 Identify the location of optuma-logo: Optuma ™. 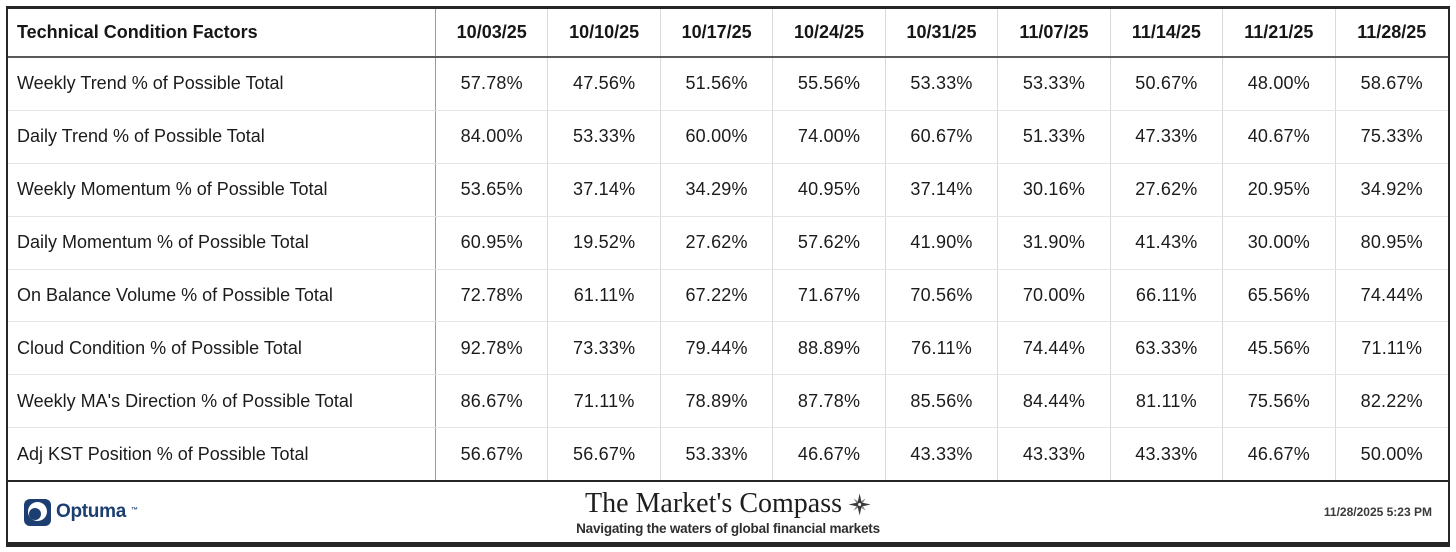
(81, 512).